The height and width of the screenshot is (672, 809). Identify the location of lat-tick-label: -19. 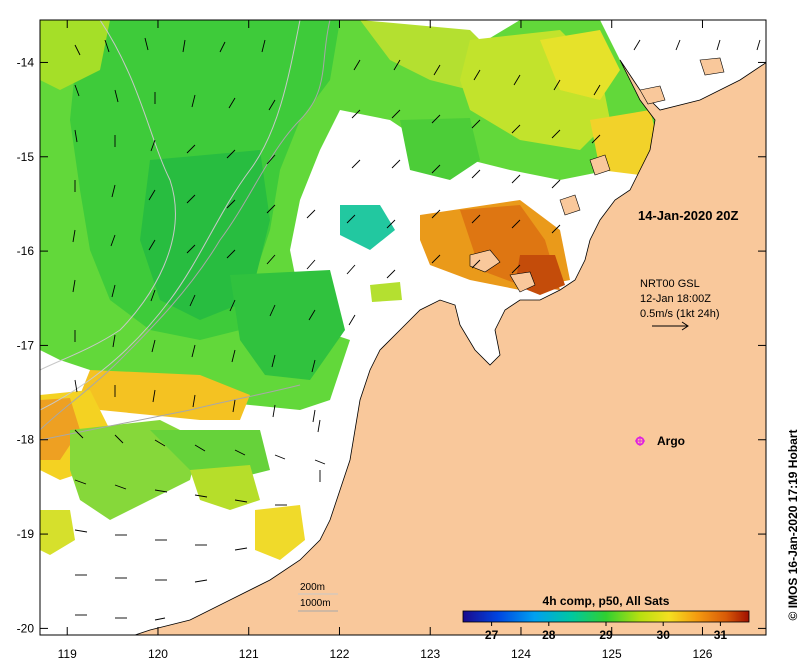
(26, 534).